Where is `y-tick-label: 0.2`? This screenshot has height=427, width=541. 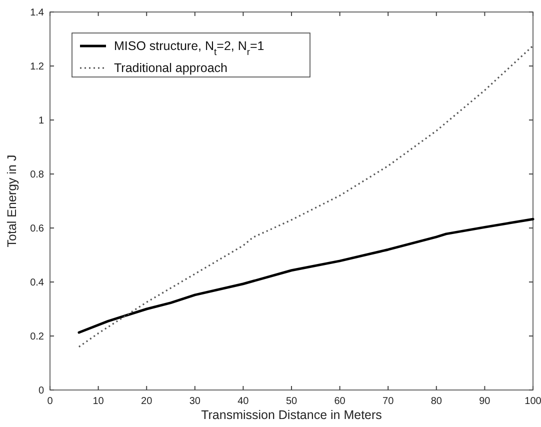 y-tick-label: 0.2 is located at coordinates (37, 337).